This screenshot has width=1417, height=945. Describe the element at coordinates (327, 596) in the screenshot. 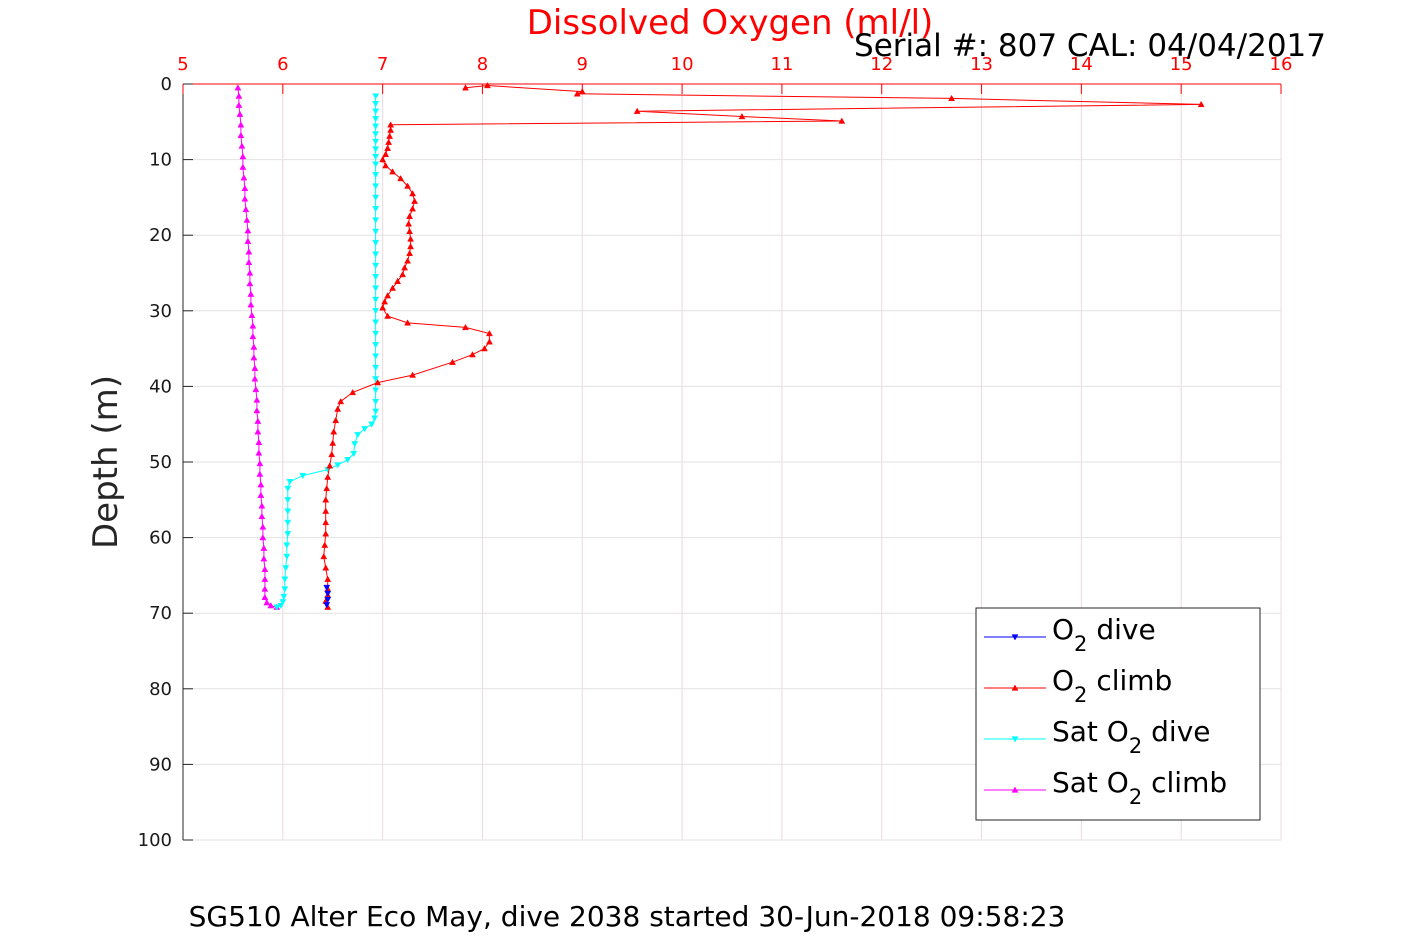

I see `series-o2-dive` at that location.